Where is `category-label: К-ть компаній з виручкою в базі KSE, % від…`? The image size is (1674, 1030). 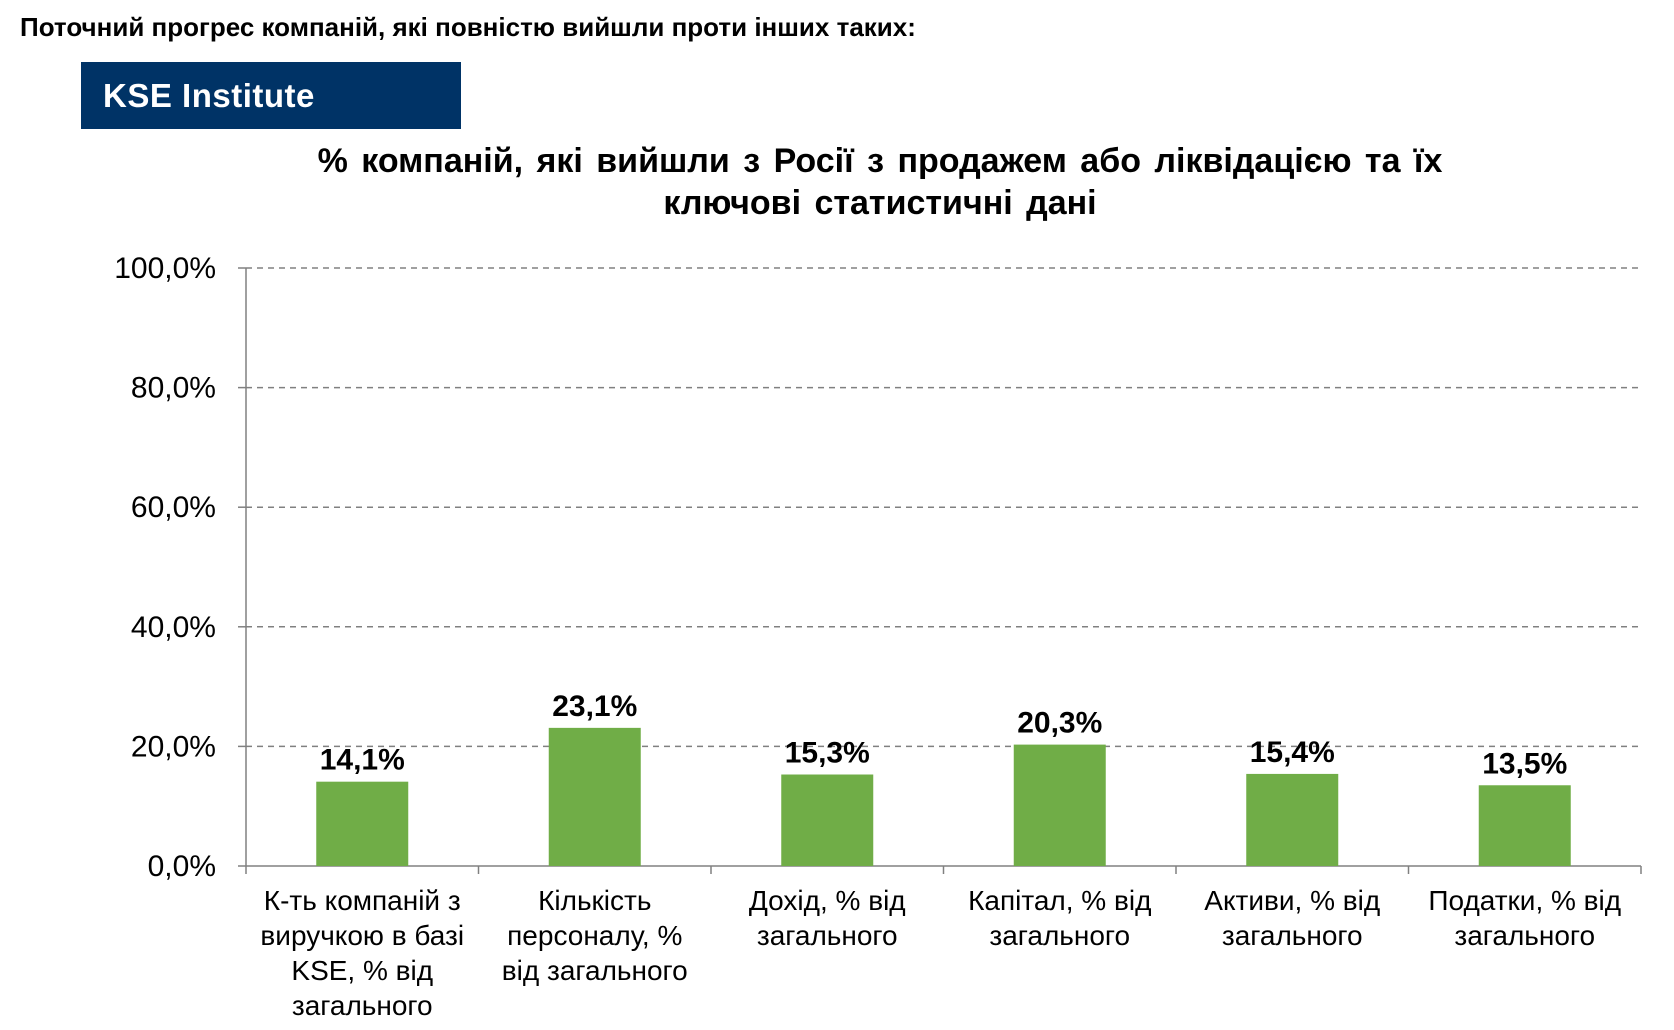 category-label: К-ть компаній з виручкою в базі KSE, % від… is located at coordinates (362, 953).